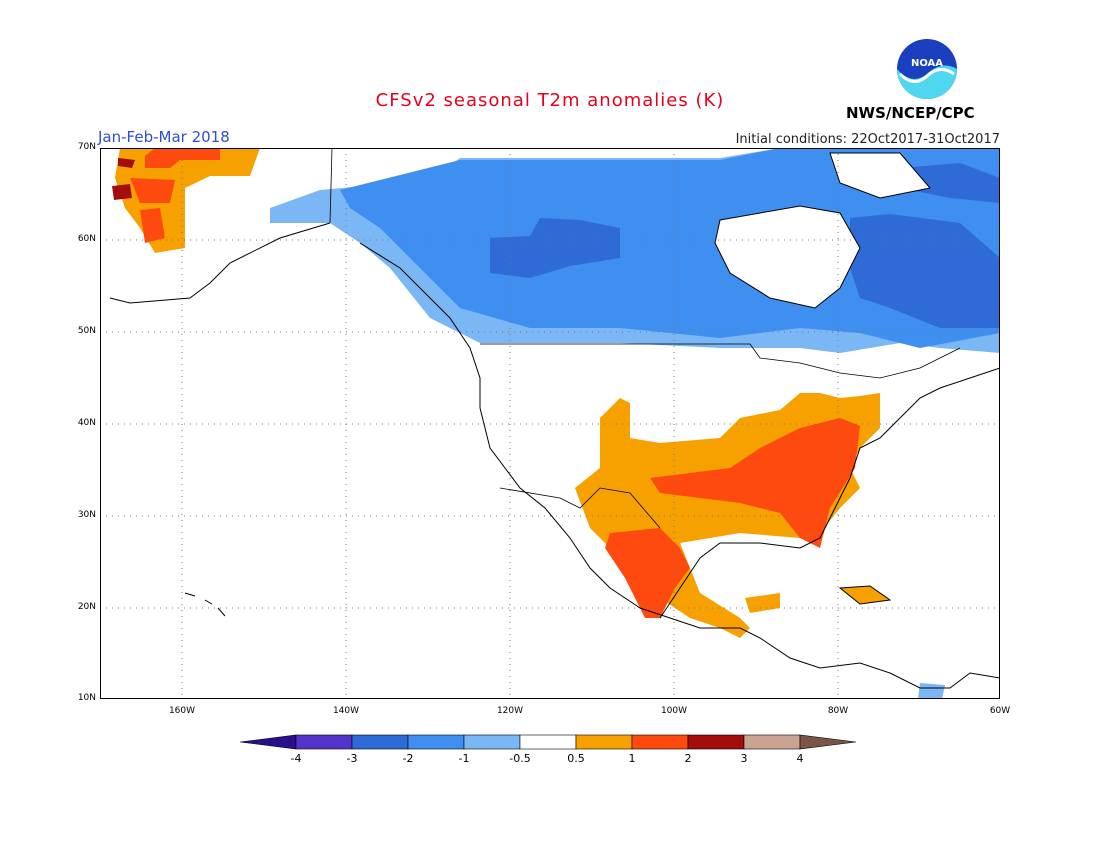 The height and width of the screenshot is (850, 1100). I want to click on anomaly-dark-blue-quebec, so click(925, 271).